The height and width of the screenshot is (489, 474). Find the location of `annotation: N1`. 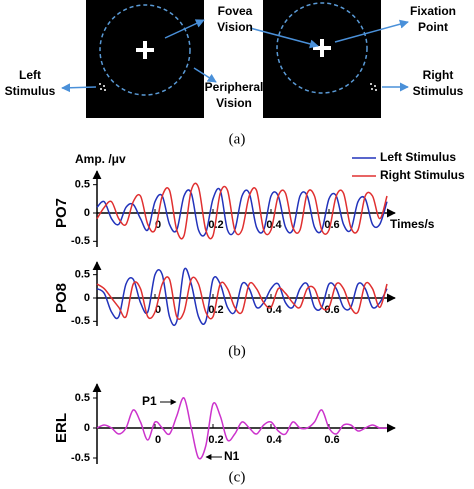

annotation: N1 is located at coordinates (232, 456).